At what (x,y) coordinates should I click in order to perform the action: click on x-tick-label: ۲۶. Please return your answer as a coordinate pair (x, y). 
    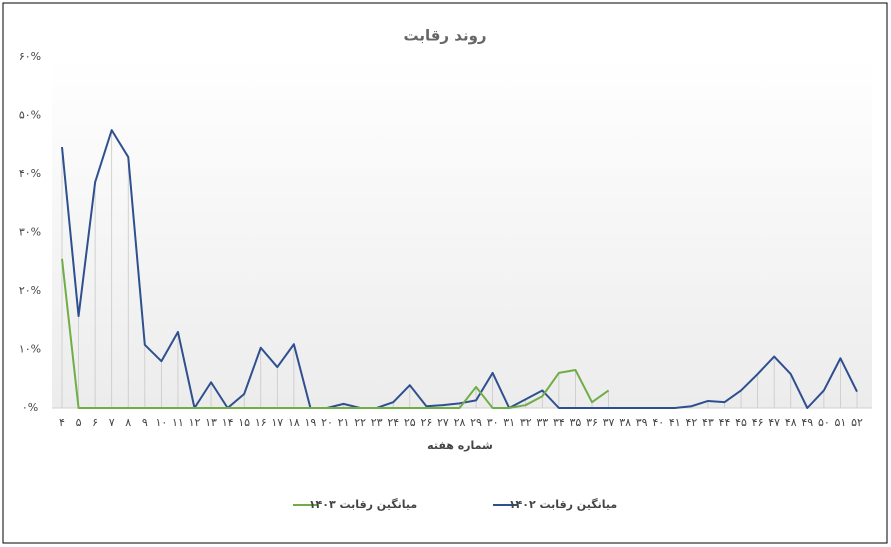
    Looking at the image, I should click on (426, 422).